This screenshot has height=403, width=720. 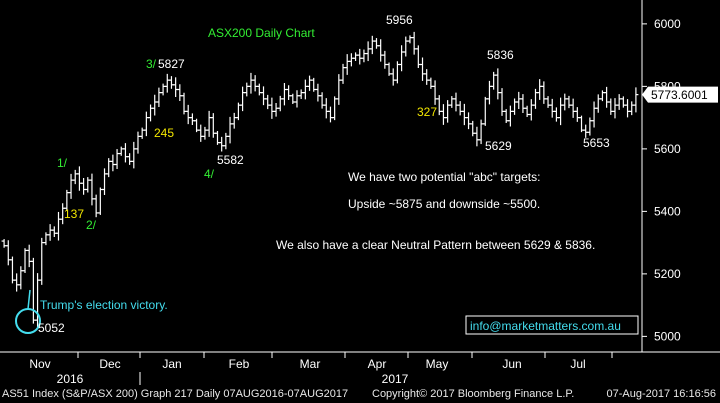 What do you see at coordinates (667, 24) in the screenshot?
I see `y-tick-label: 6000` at bounding box center [667, 24].